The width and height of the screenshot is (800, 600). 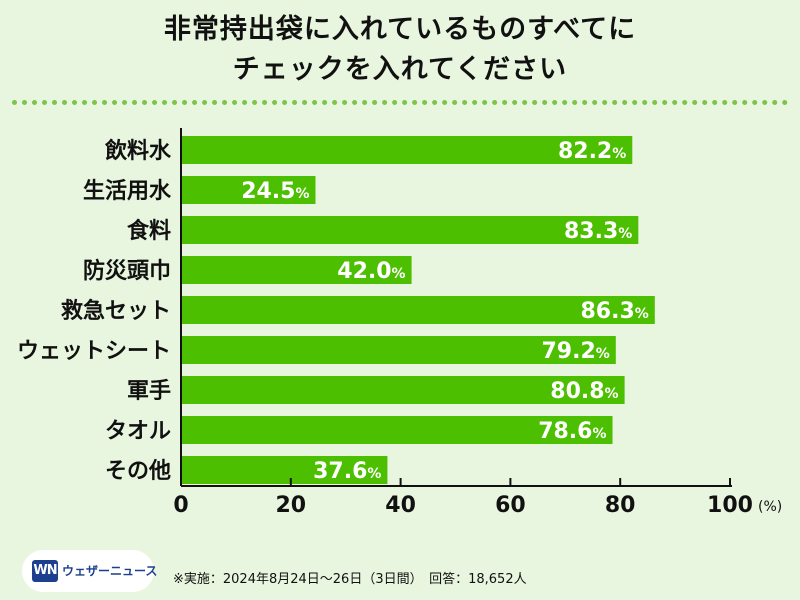 I want to click on category-label-8: その他, so click(x=138, y=471).